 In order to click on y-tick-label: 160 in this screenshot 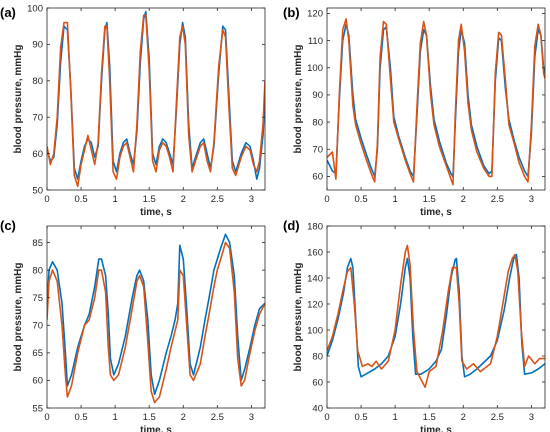, I will do `click(315, 252)`.